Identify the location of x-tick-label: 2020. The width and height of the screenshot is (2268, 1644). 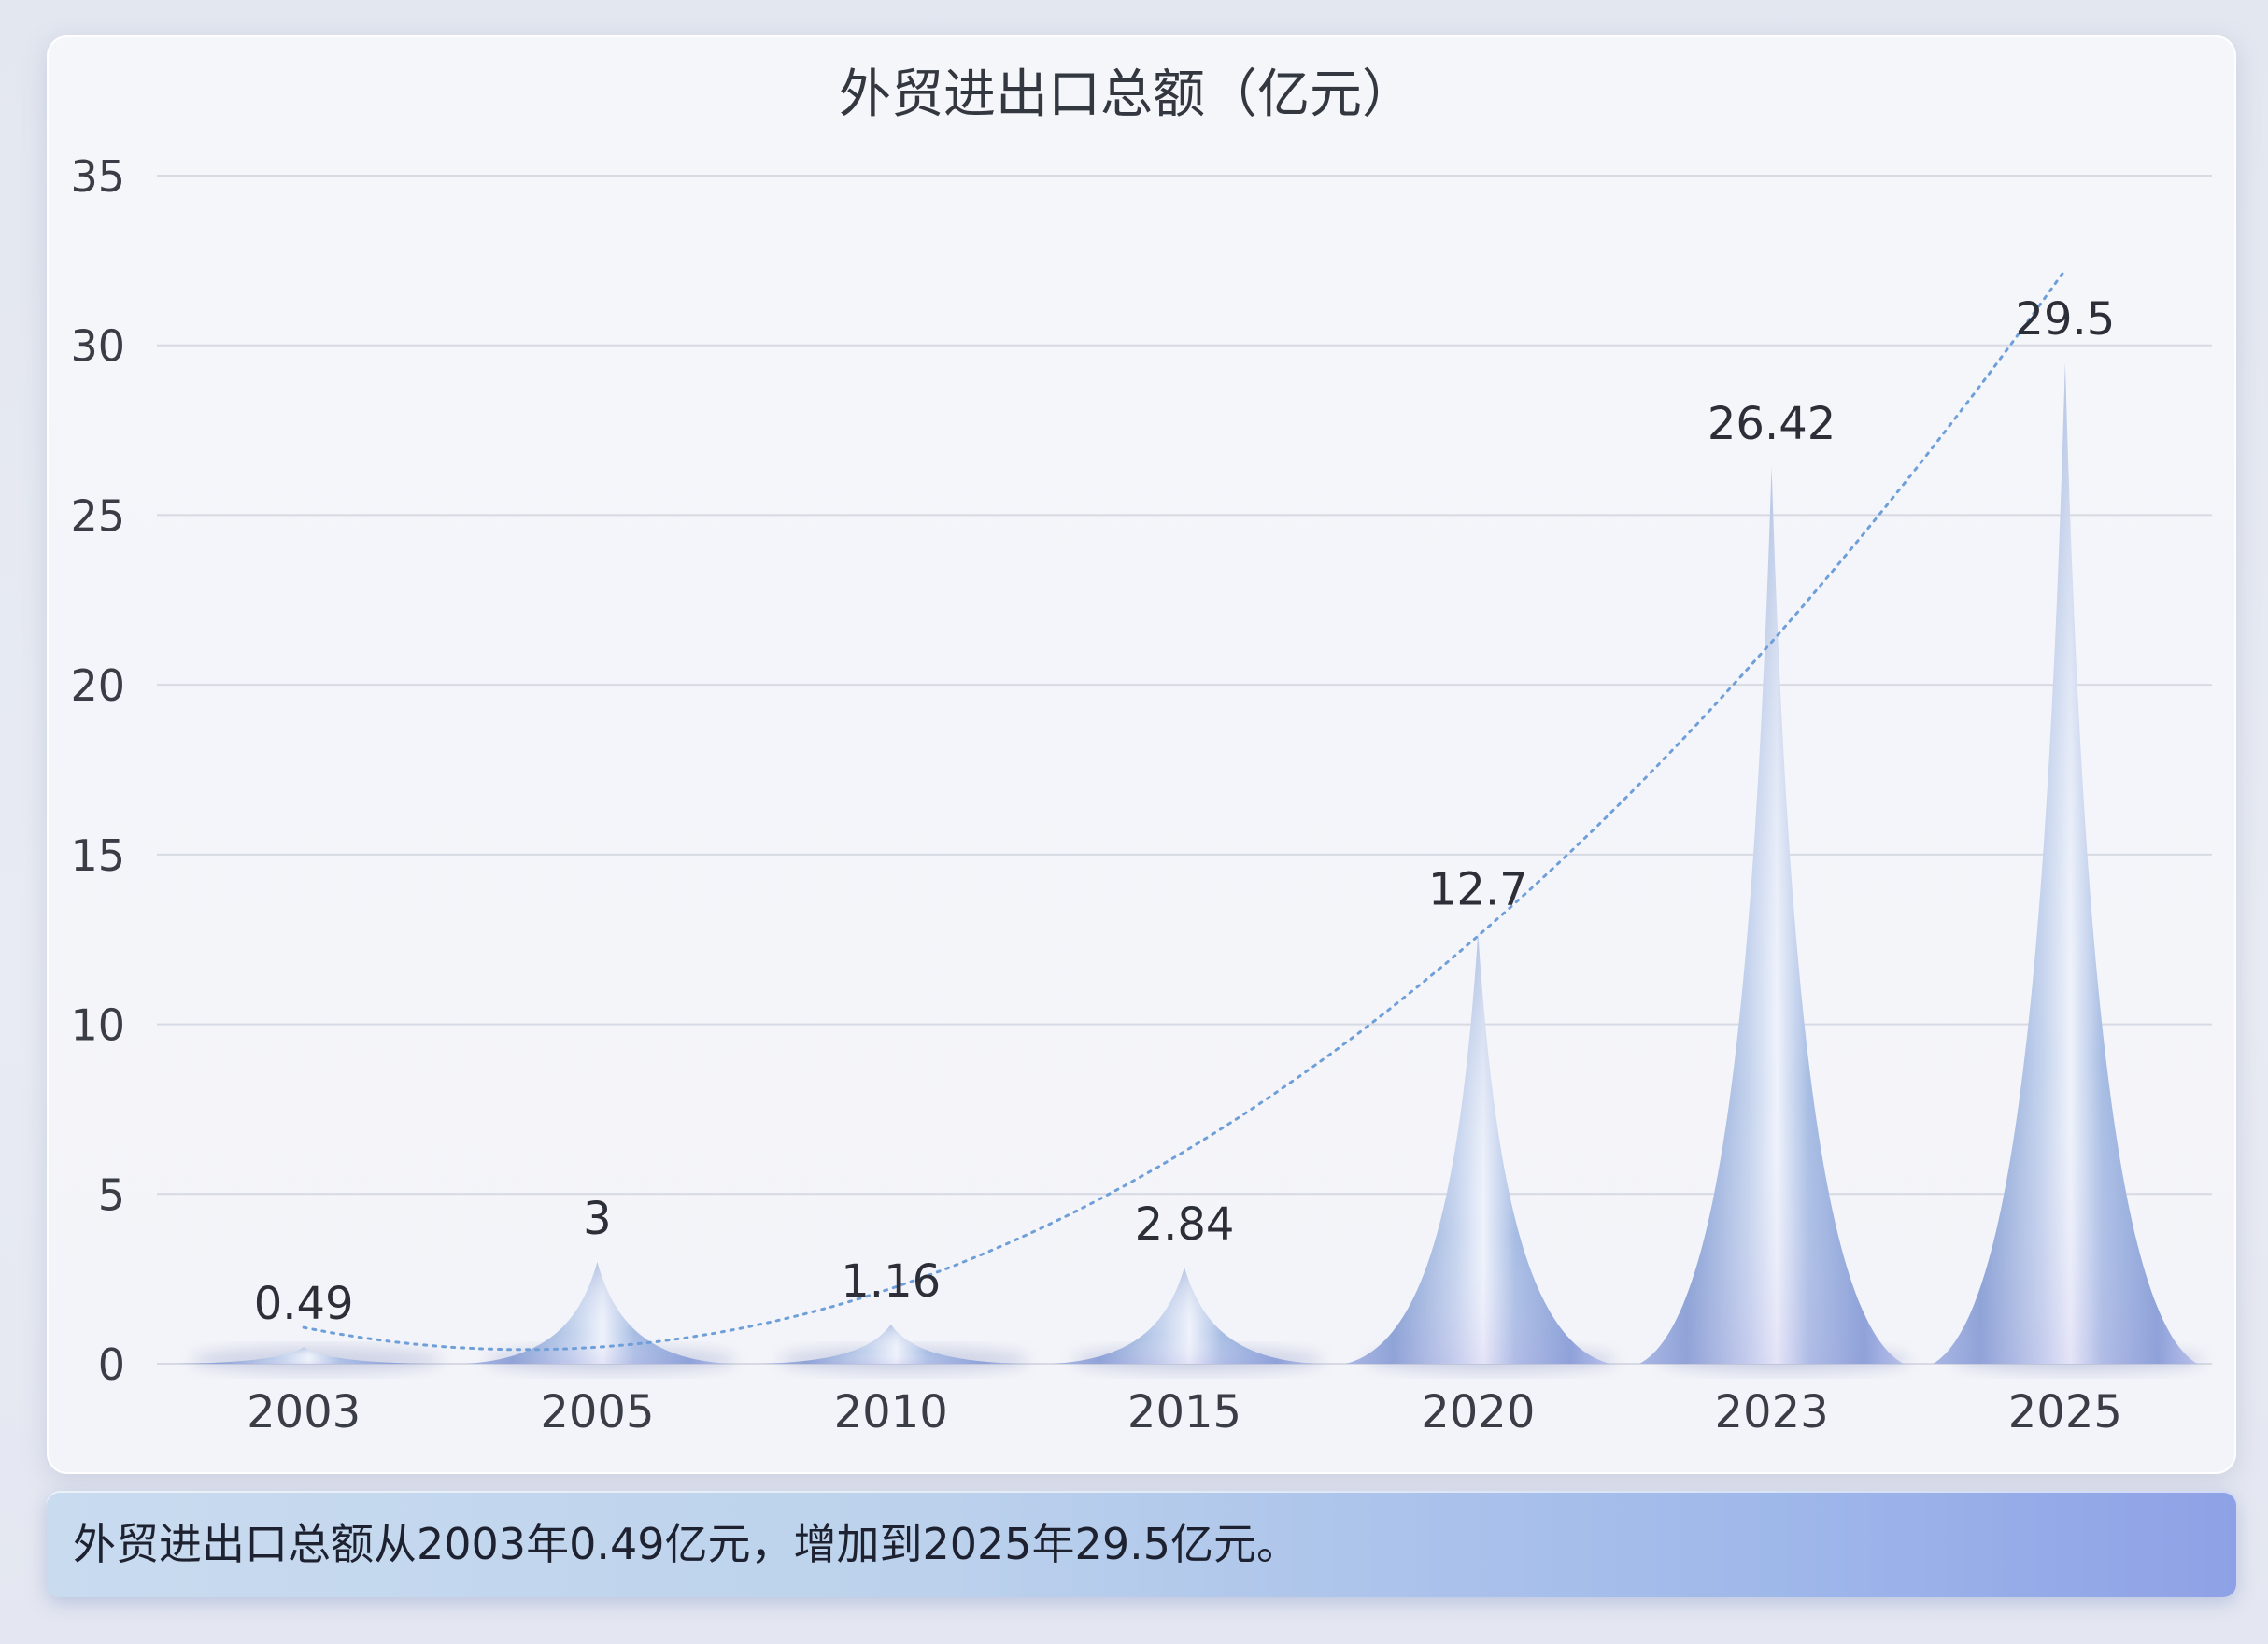
(1478, 1412).